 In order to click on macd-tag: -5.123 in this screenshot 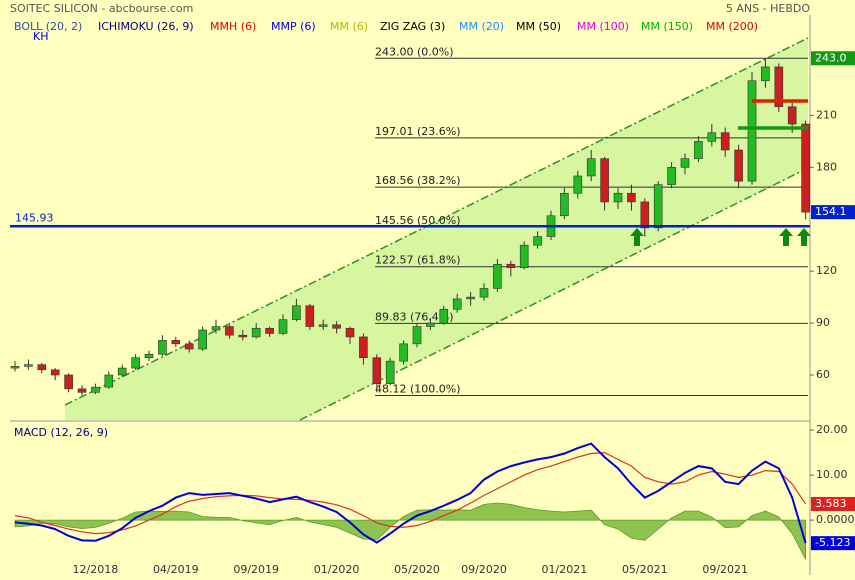, I will do `click(832, 542)`.